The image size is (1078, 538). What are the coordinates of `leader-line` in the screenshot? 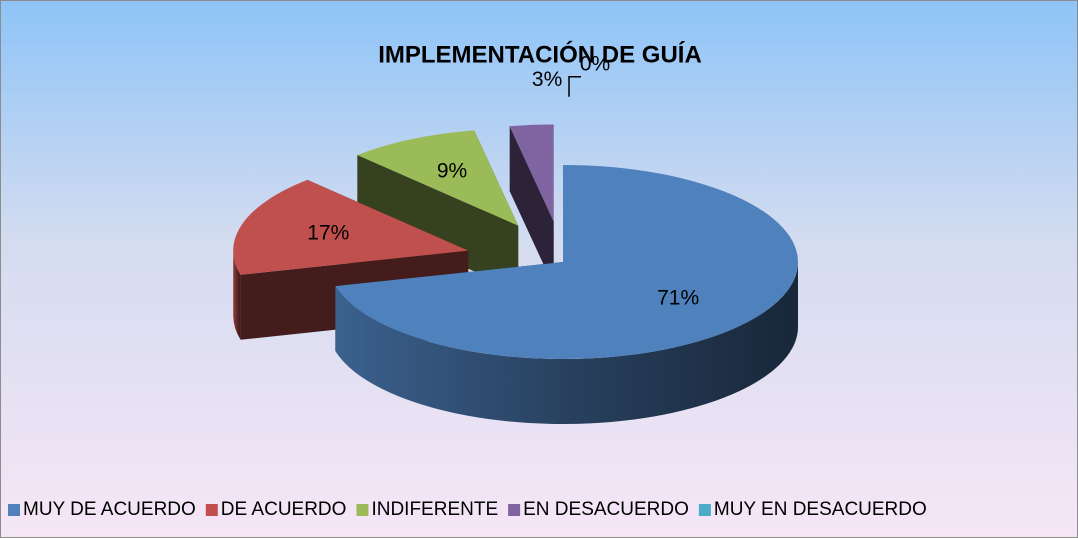 It's located at (574, 86).